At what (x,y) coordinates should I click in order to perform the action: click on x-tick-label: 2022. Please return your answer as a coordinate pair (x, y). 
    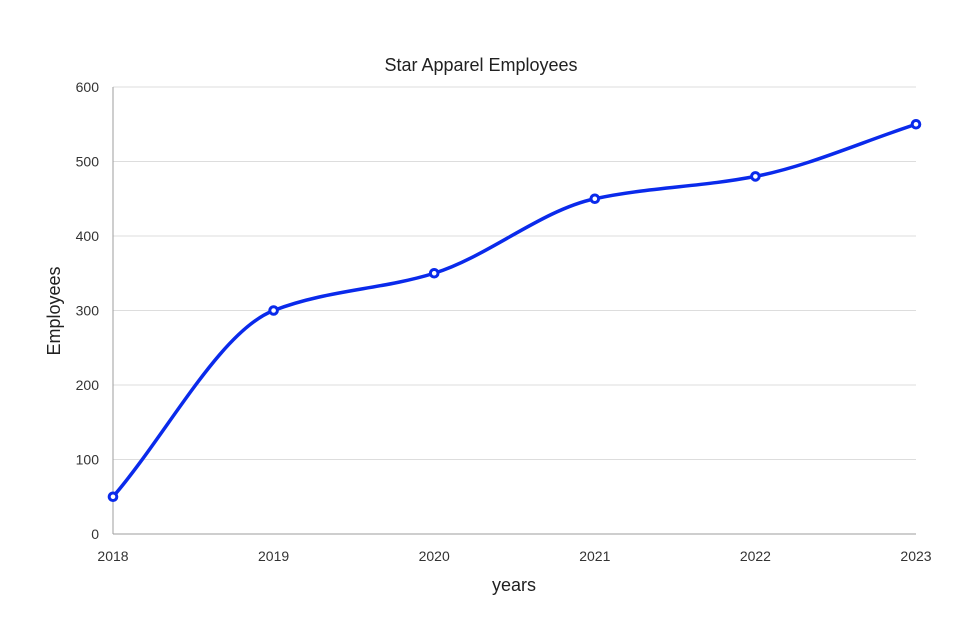
    Looking at the image, I should click on (755, 556).